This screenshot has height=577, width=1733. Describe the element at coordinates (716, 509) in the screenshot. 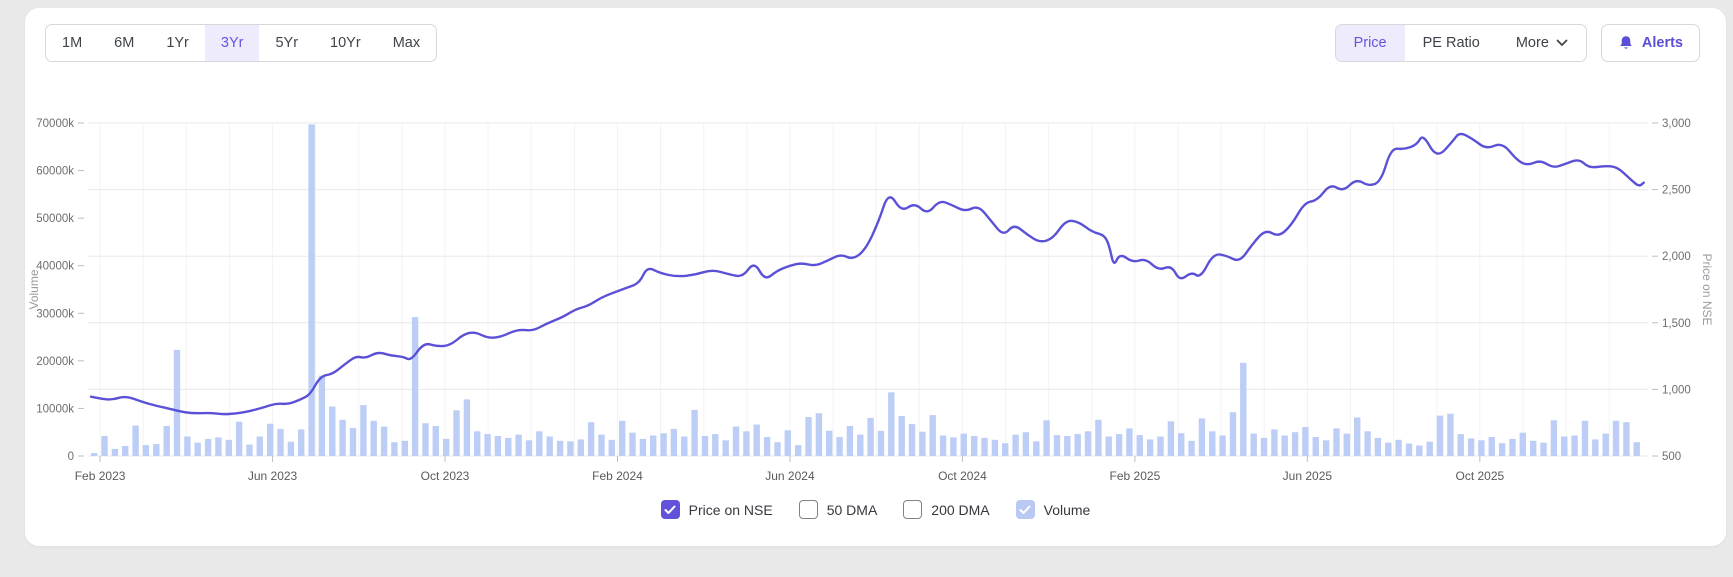

I see `legend-item-price-on-nse: Price on NSE` at that location.